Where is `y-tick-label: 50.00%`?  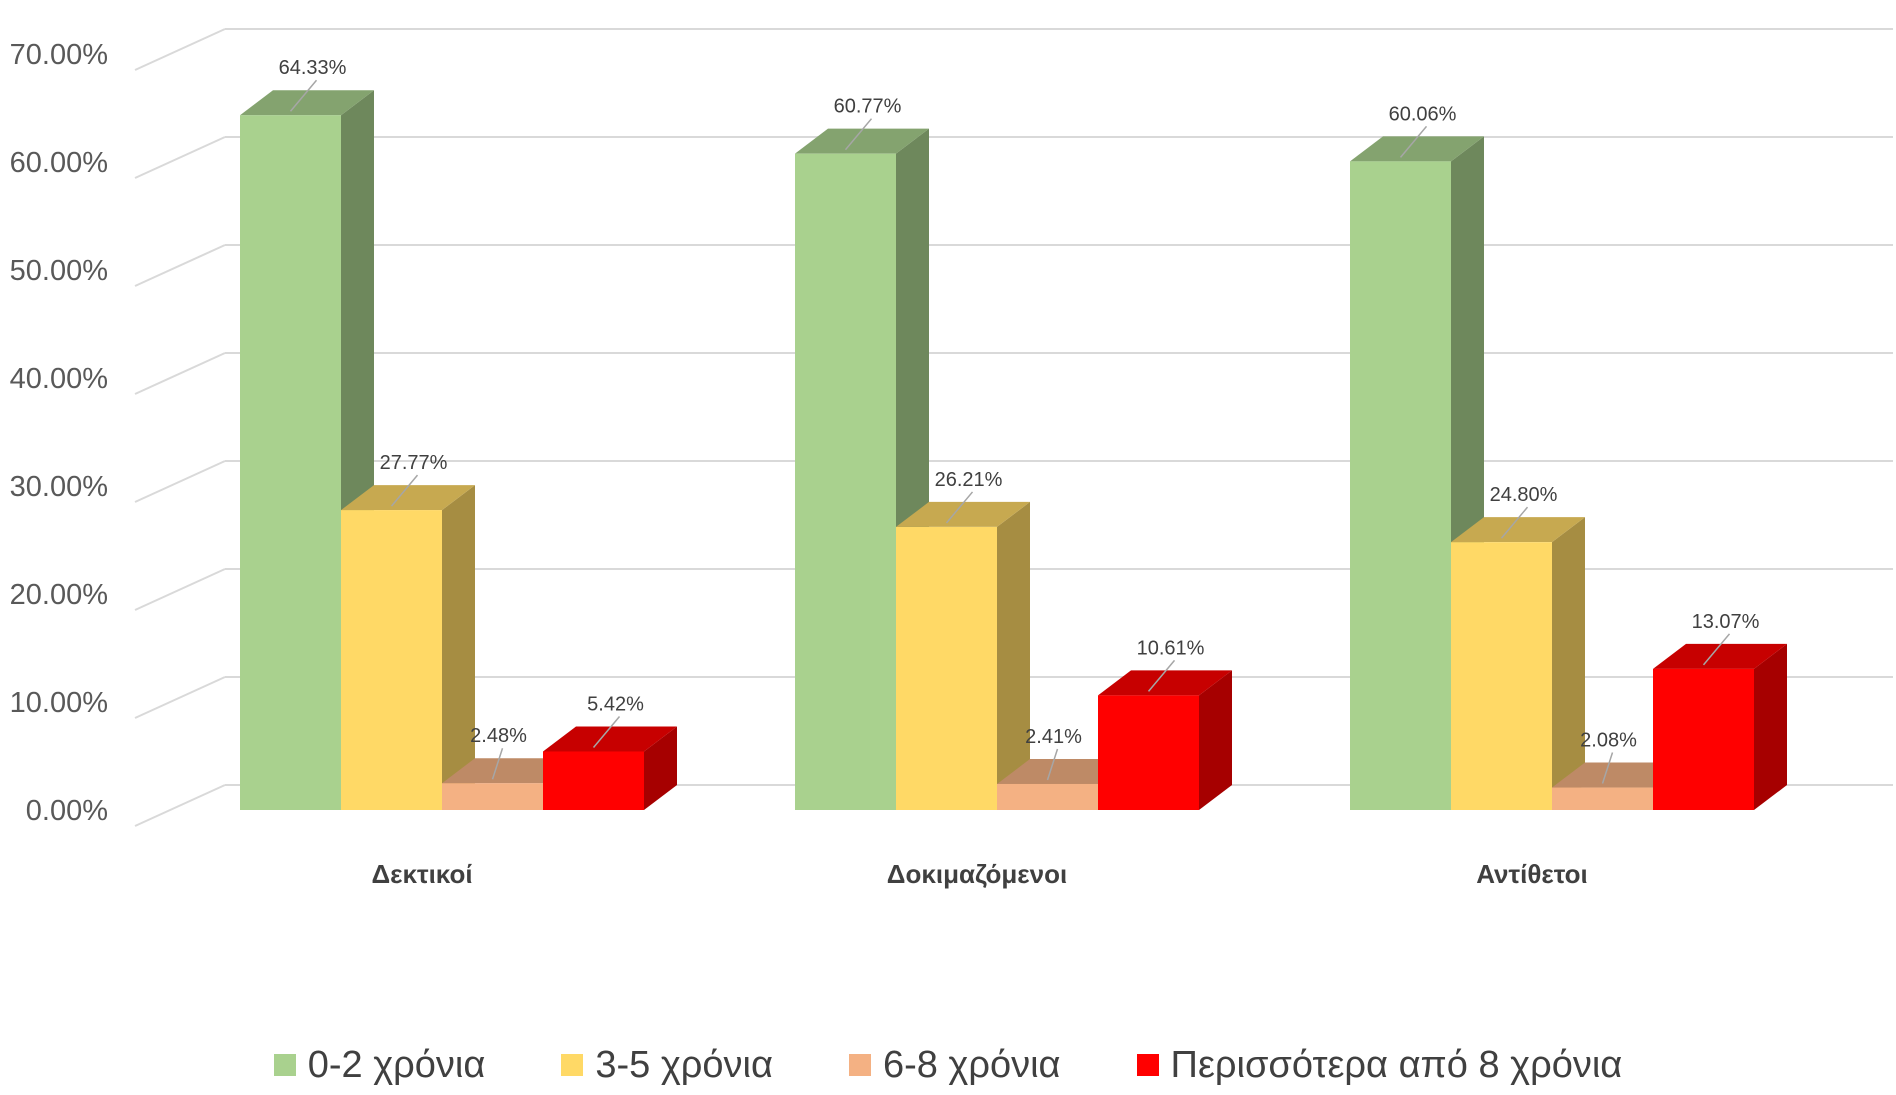
y-tick-label: 50.00% is located at coordinates (59, 271).